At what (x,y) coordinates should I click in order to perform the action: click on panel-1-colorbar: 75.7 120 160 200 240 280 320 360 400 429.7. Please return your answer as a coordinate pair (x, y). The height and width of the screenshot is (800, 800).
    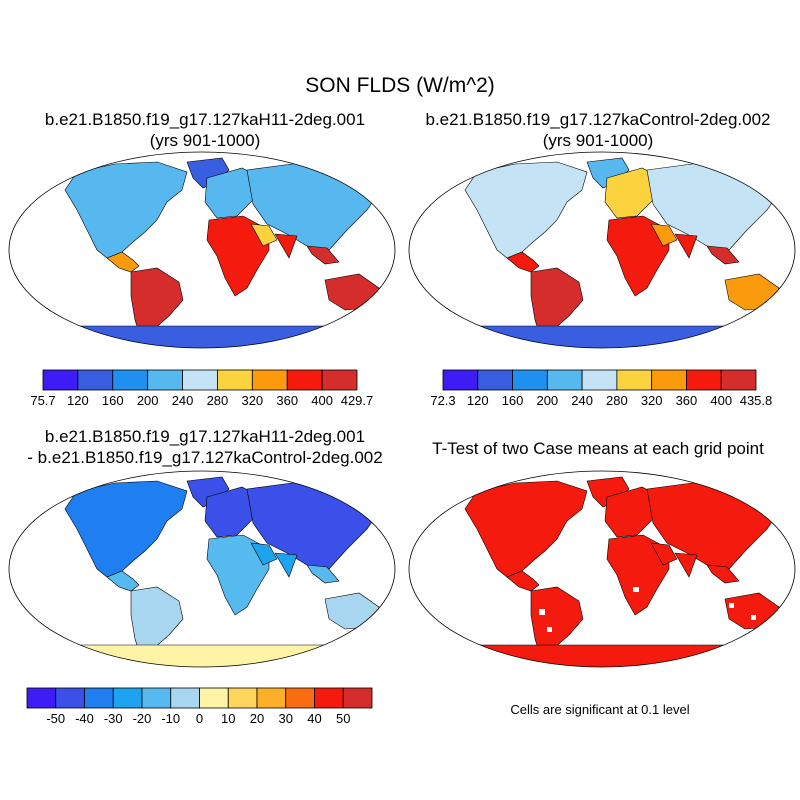
    Looking at the image, I should click on (201, 388).